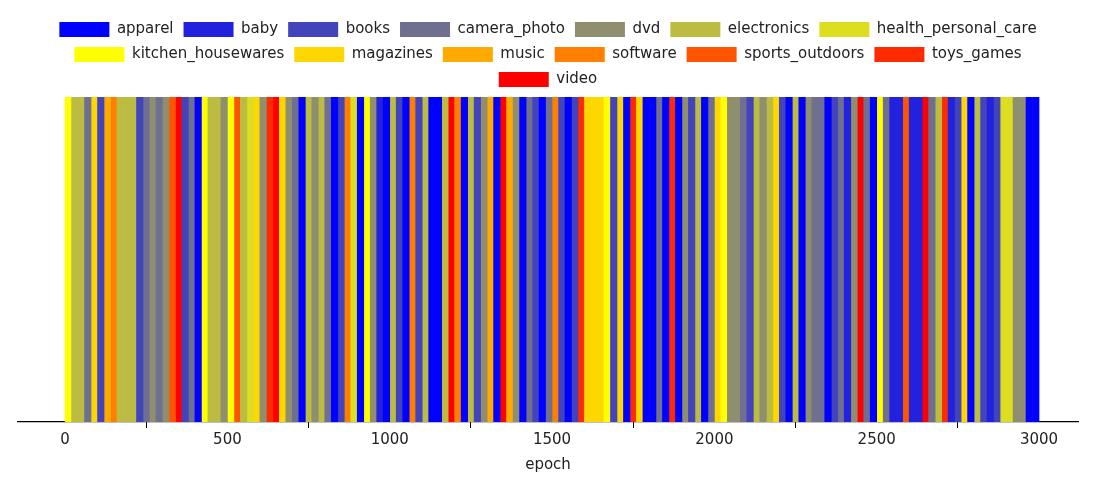 The height and width of the screenshot is (490, 1097). I want to click on x-tick-label: 2000, so click(714, 438).